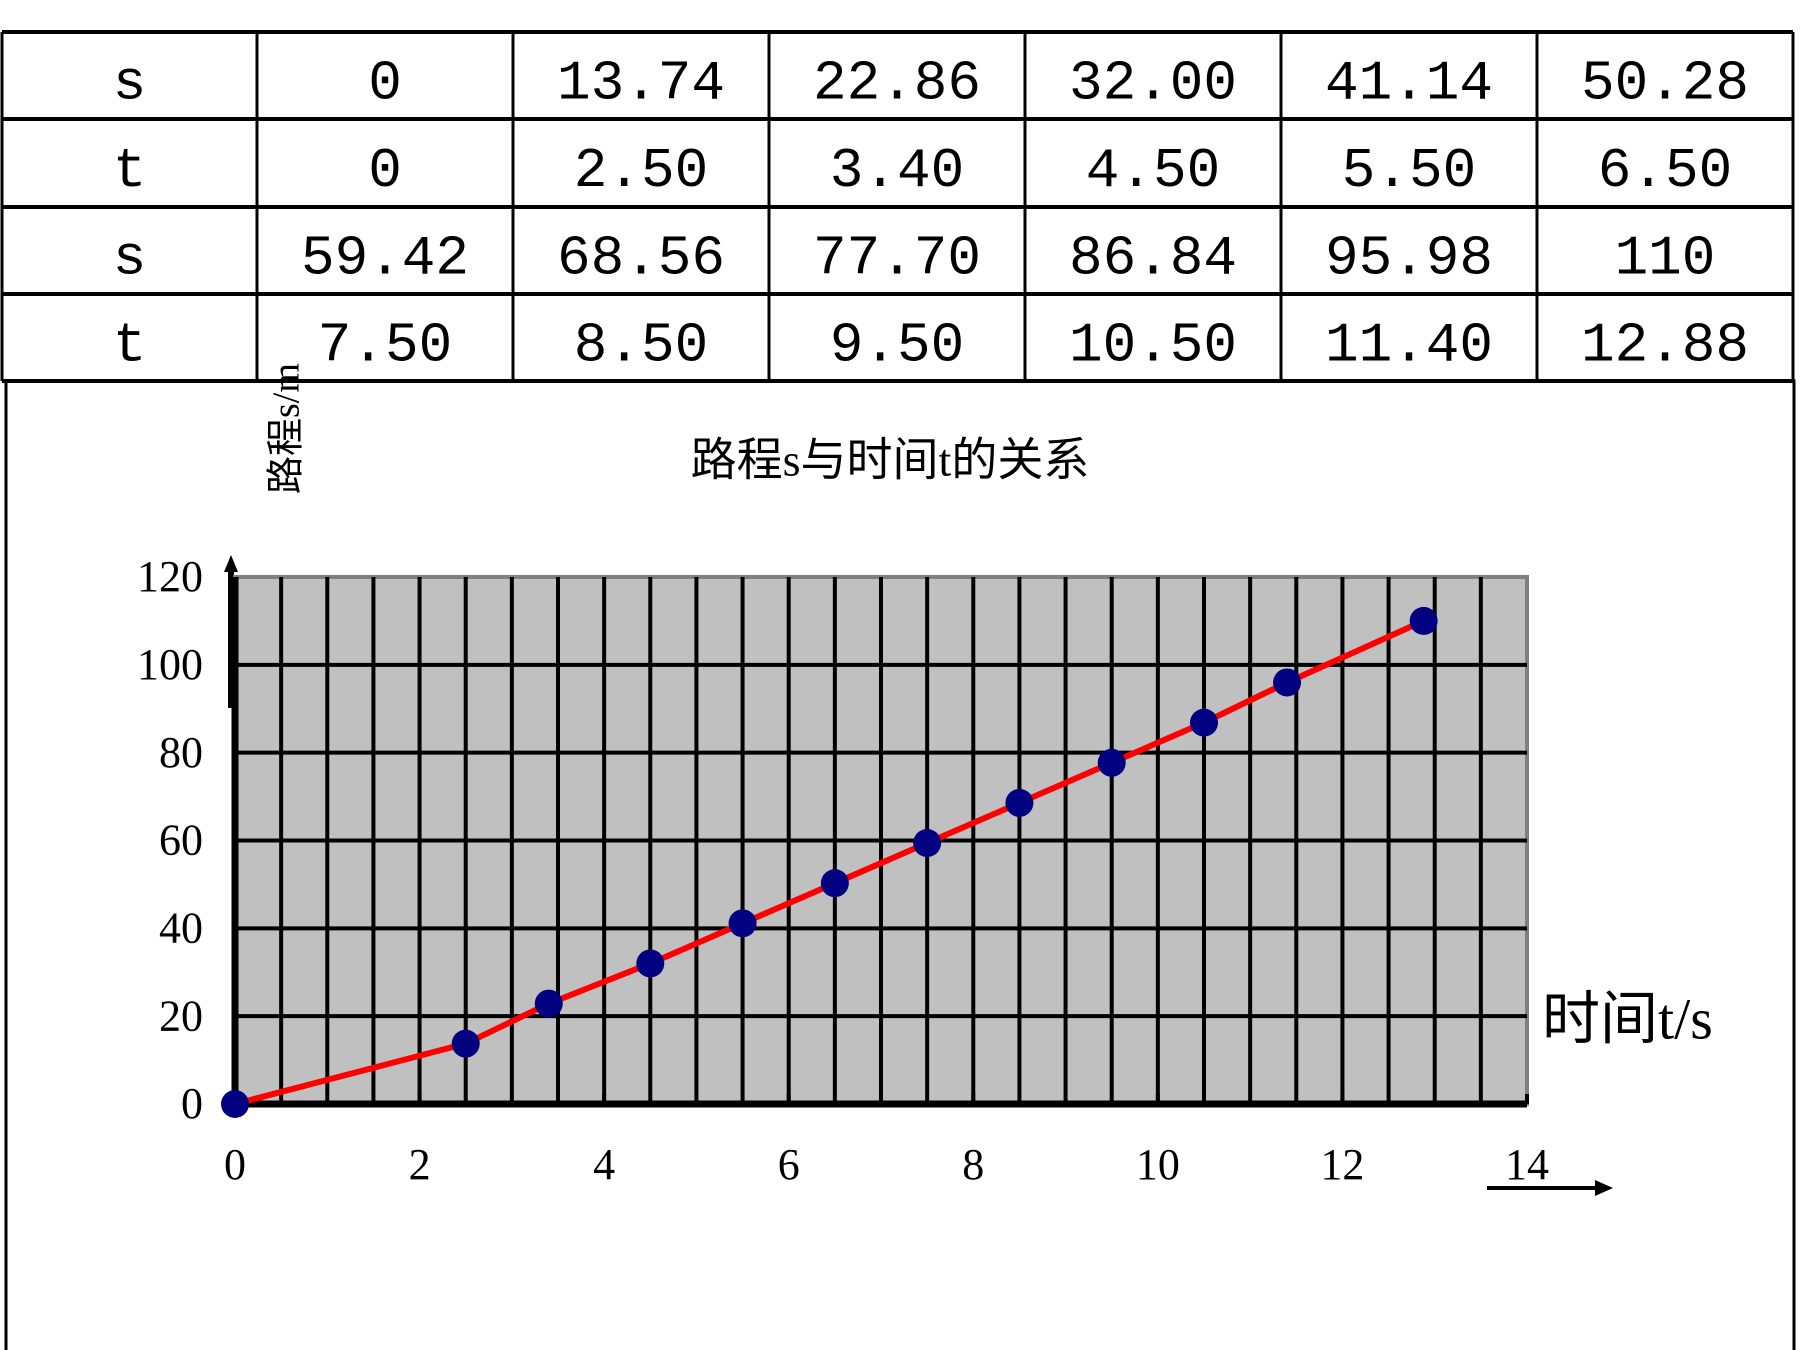 This screenshot has width=1800, height=1350. I want to click on table-cell: 7.50, so click(385, 345).